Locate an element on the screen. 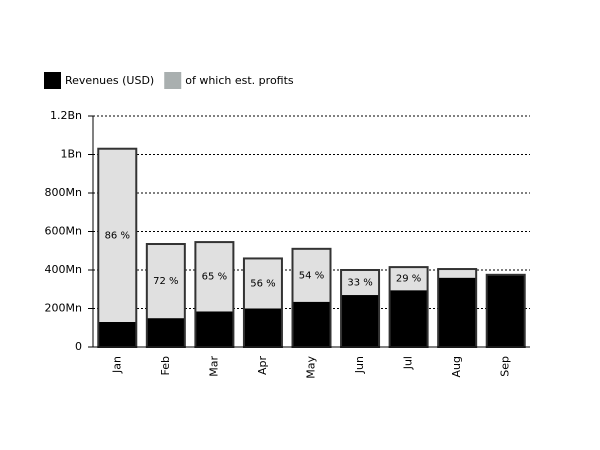  x-tick-label: Apr is located at coordinates (262, 366).